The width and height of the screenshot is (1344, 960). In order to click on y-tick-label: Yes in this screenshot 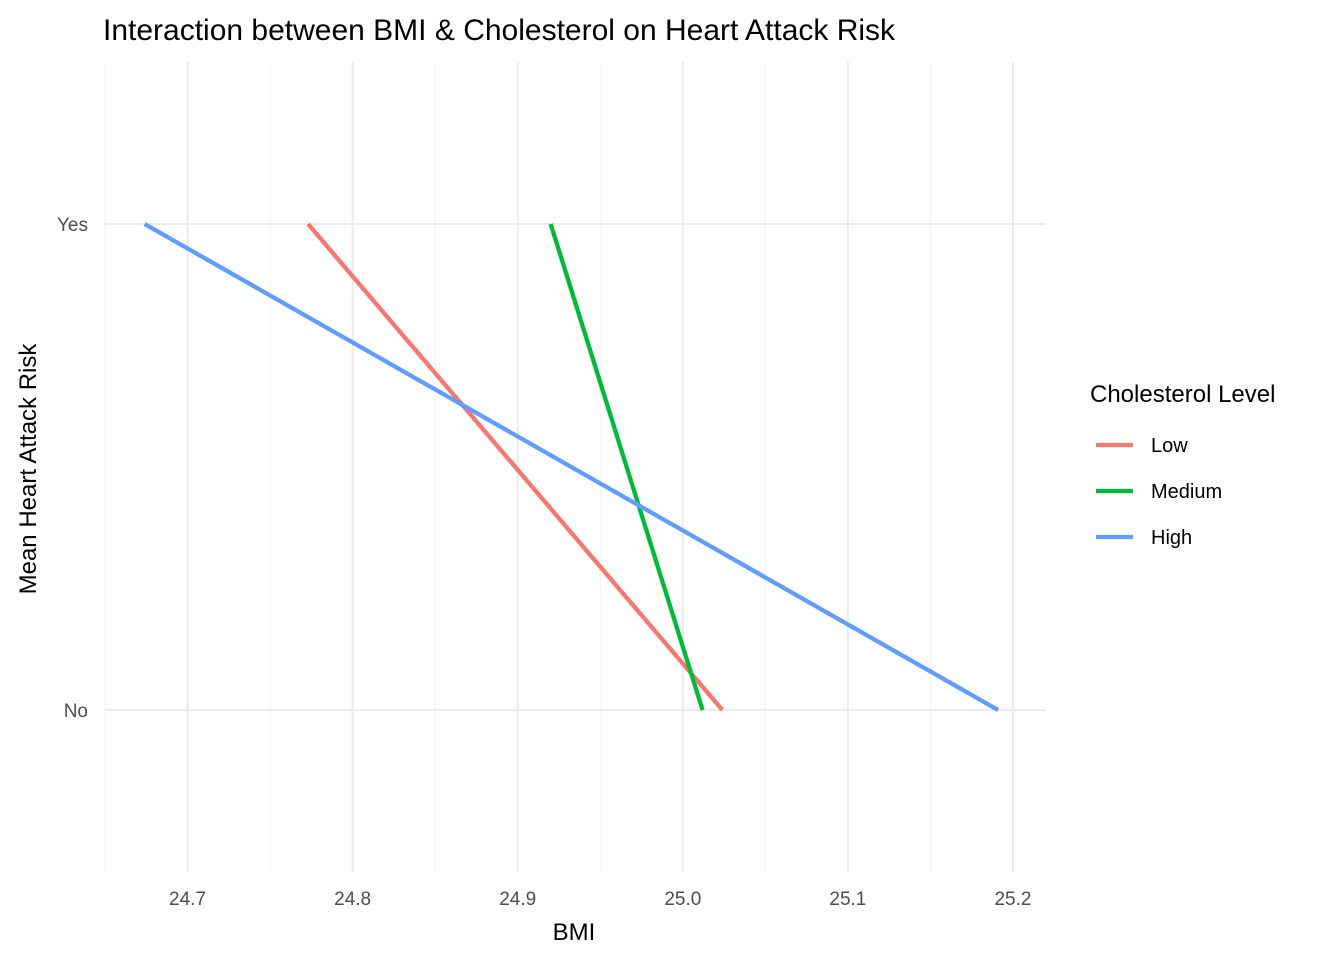, I will do `click(72, 225)`.